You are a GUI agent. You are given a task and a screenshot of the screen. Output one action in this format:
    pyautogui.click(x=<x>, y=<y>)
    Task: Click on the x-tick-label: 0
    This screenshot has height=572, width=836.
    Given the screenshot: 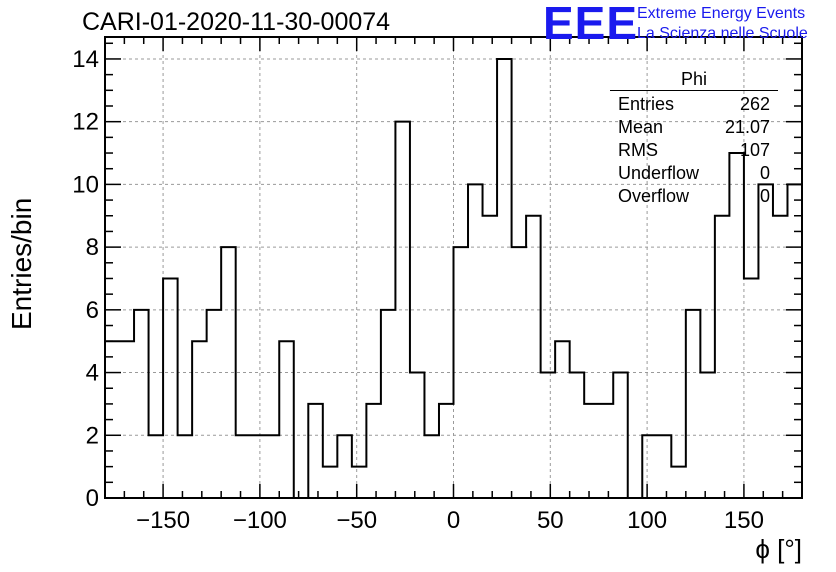 What is the action you would take?
    pyautogui.click(x=453, y=520)
    